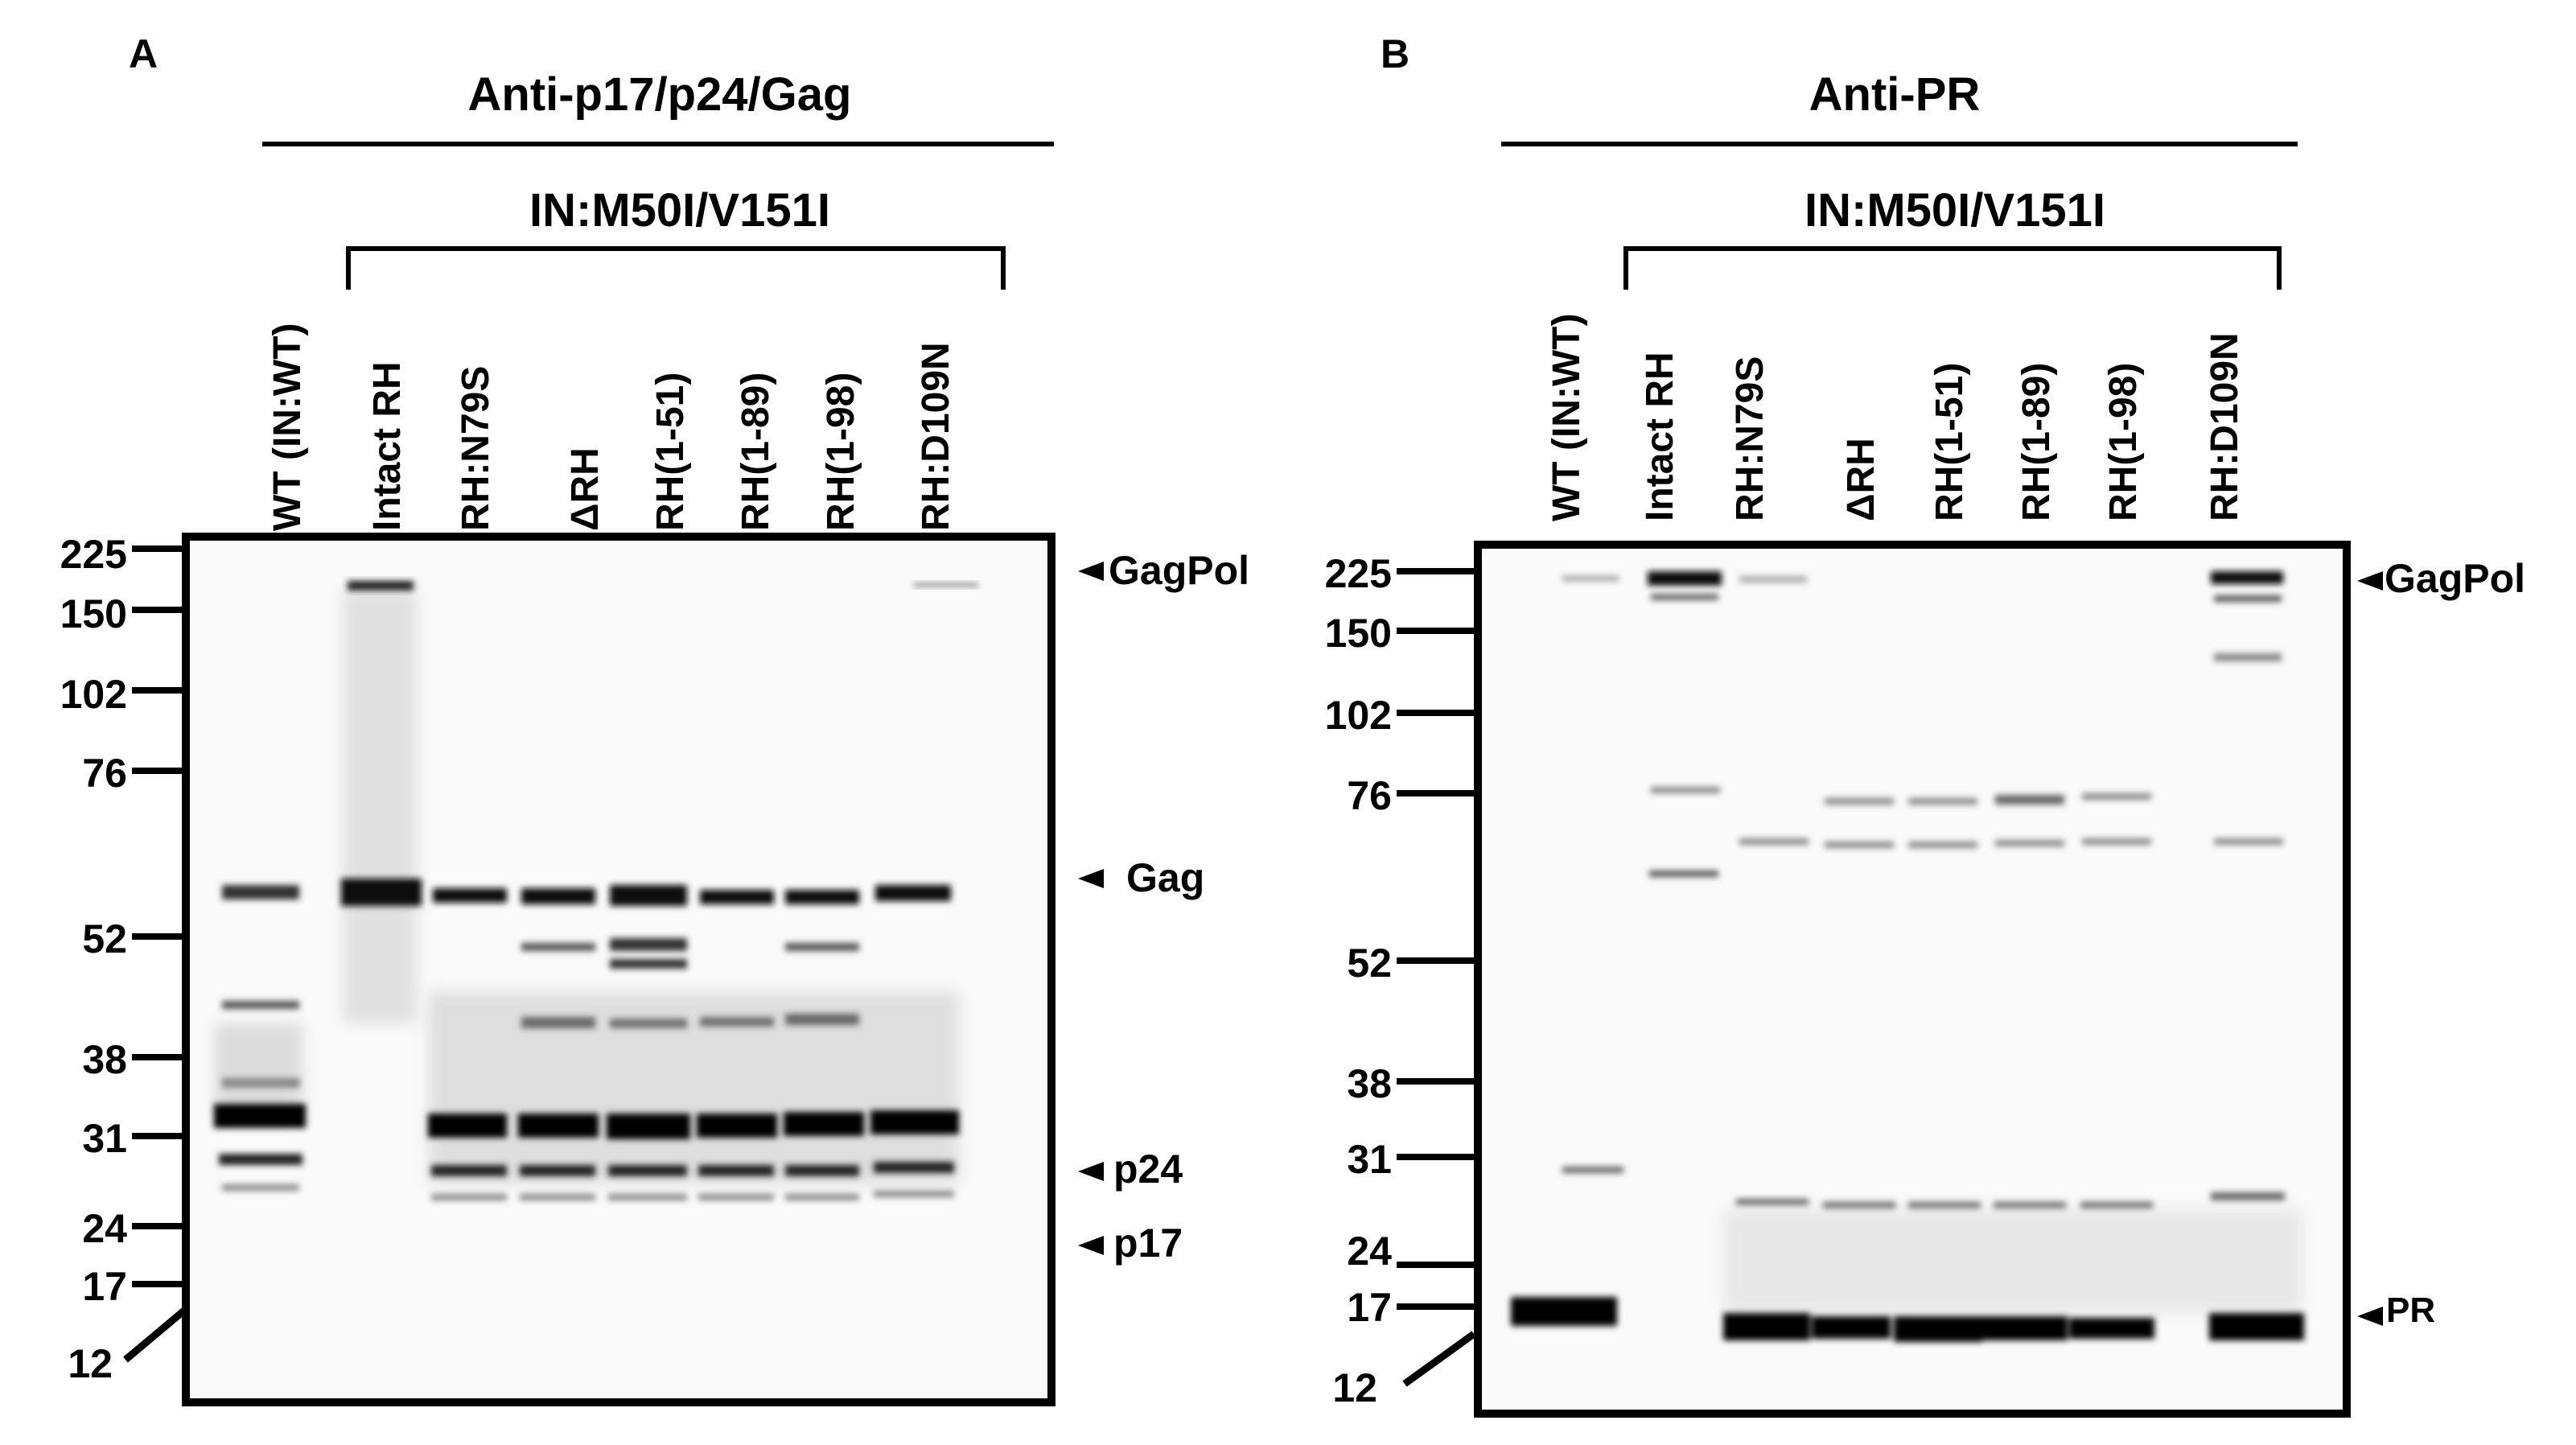  I want to click on annotation-a-gag: Gag, so click(1165, 877).